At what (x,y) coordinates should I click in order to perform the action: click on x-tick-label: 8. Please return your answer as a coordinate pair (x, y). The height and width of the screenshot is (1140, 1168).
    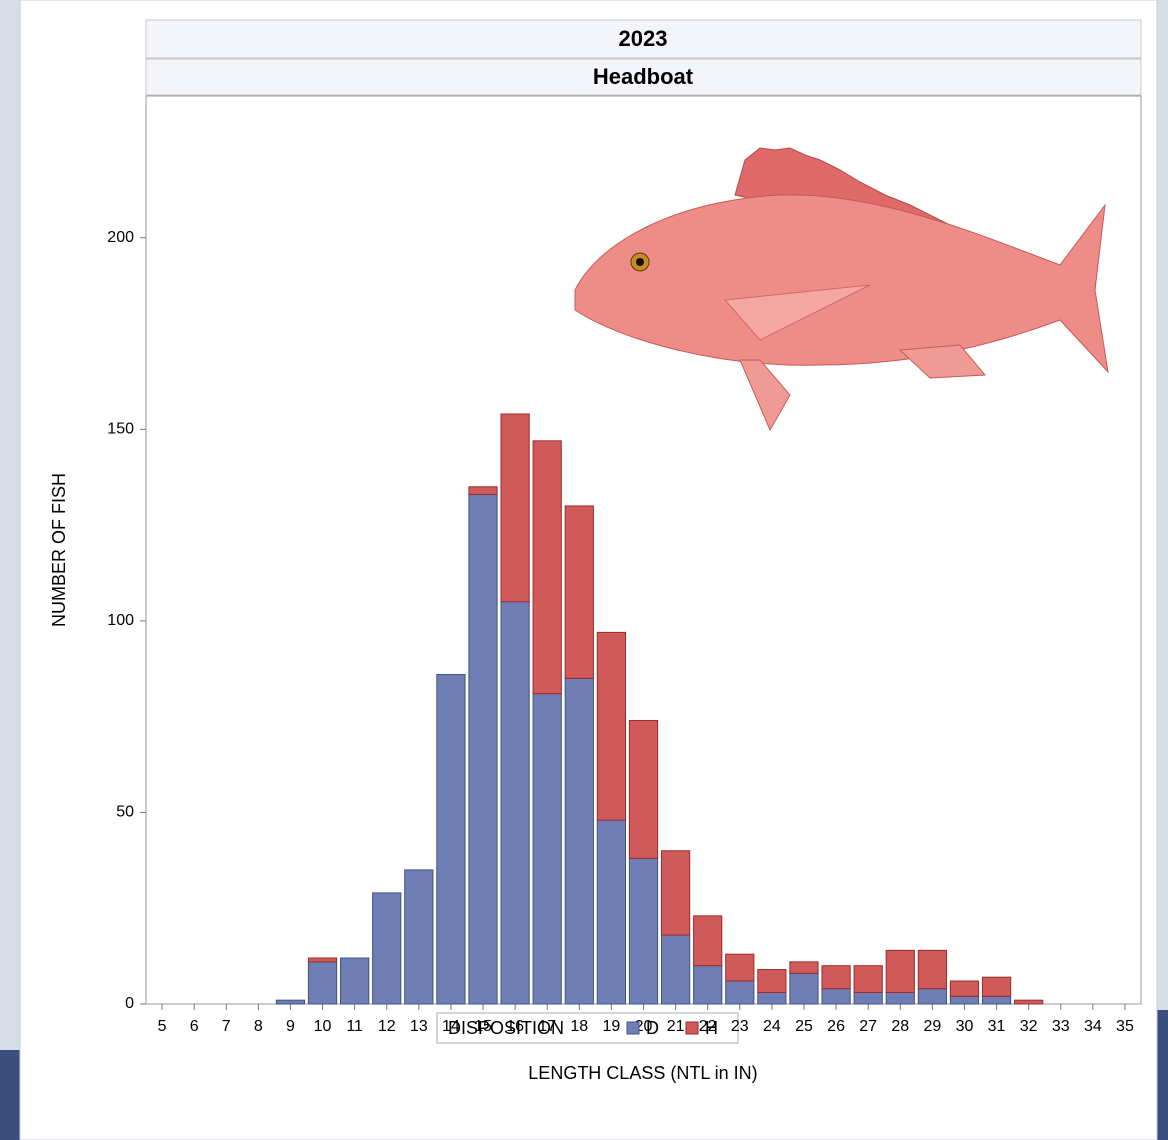
    Looking at the image, I should click on (258, 1026).